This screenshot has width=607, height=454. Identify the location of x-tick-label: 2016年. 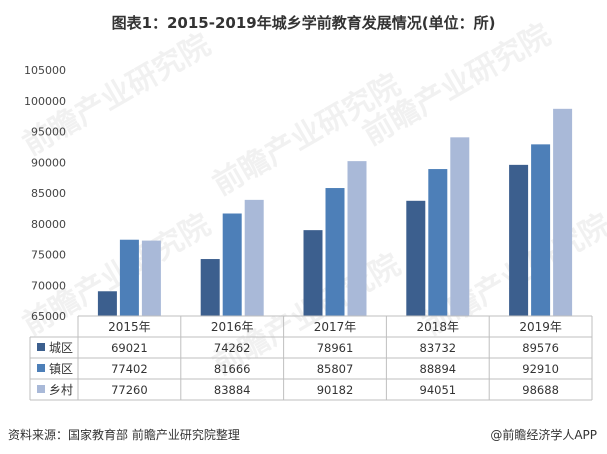
(232, 327).